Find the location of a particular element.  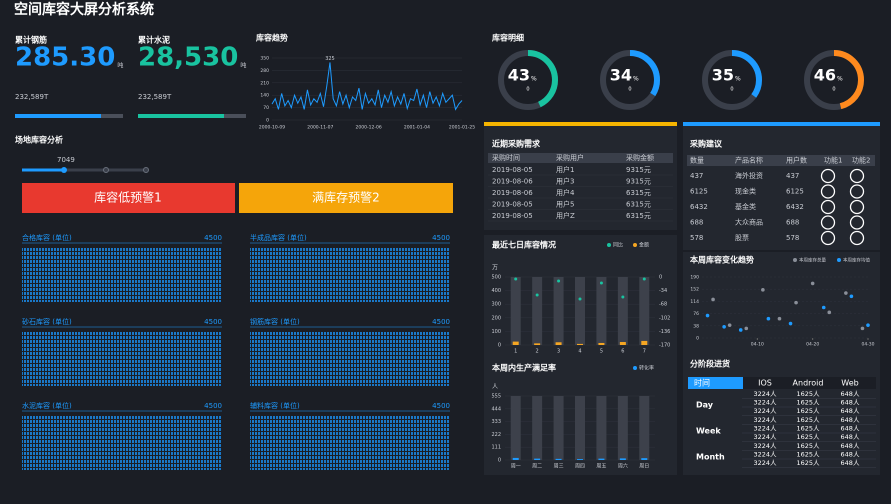

x-tick-label: 04-20 is located at coordinates (812, 345).